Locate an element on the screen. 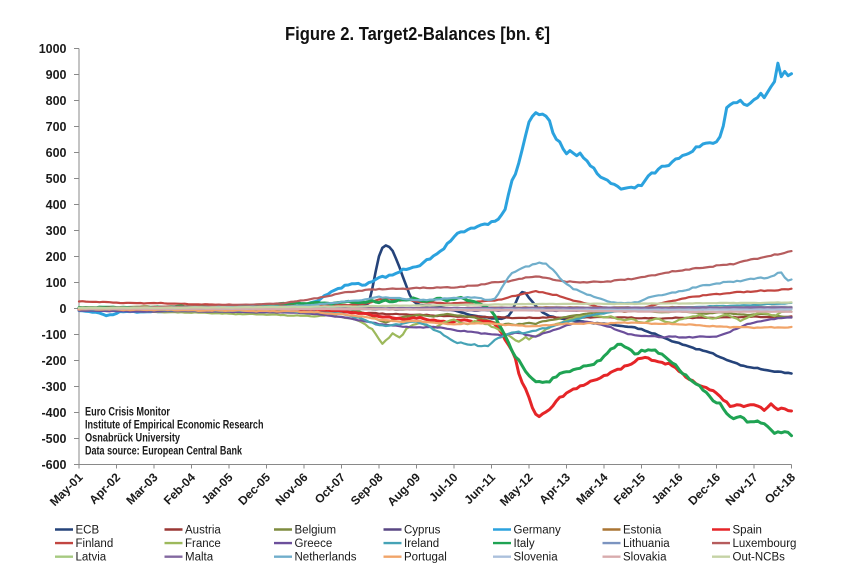 The image size is (850, 587). svg-text: -200 is located at coordinates (53, 361).